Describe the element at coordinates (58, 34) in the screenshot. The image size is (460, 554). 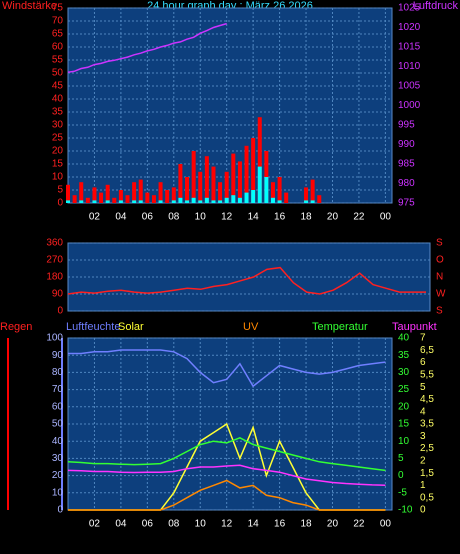
I see `y-tick-label: 65` at that location.